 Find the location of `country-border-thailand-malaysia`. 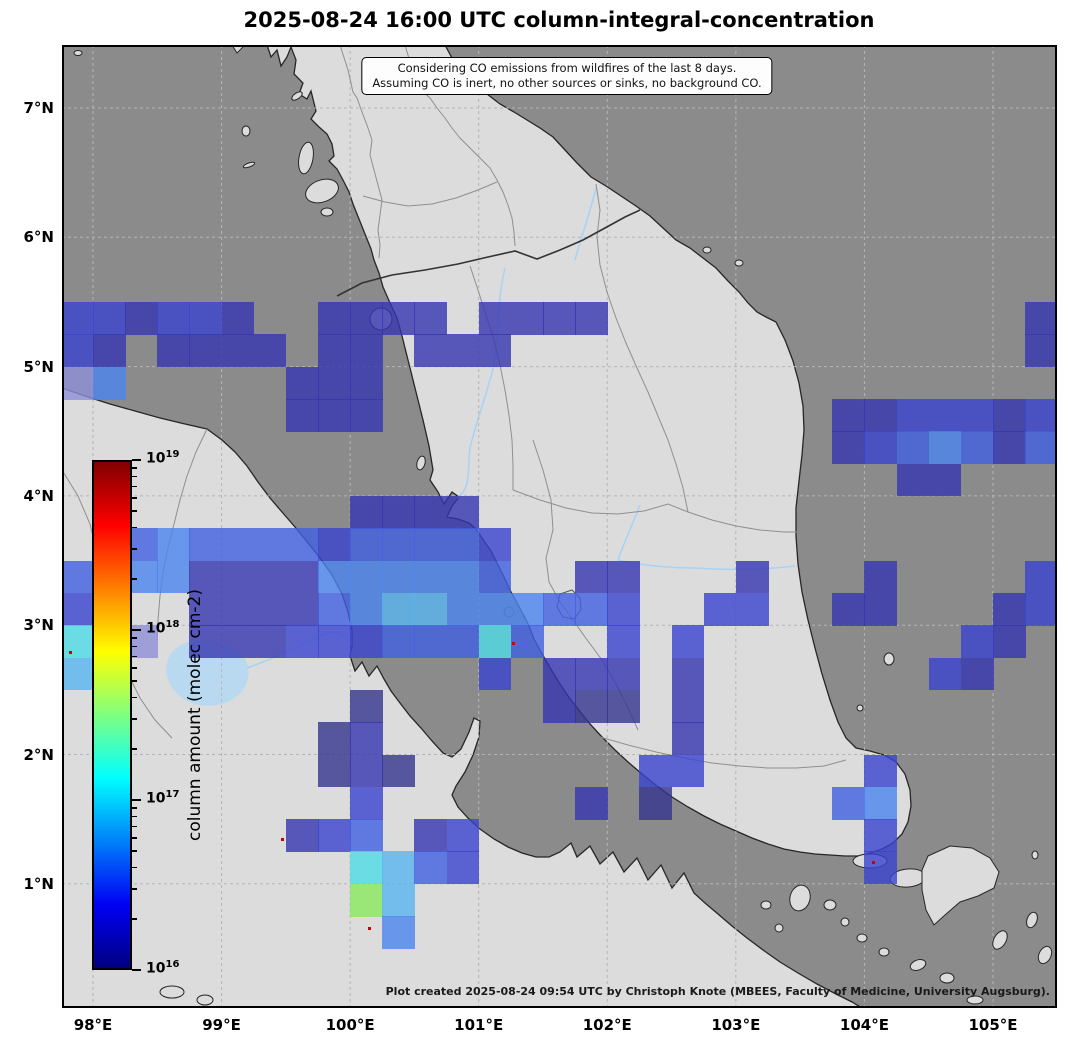

country-border-thailand-malaysia is located at coordinates (488, 253).